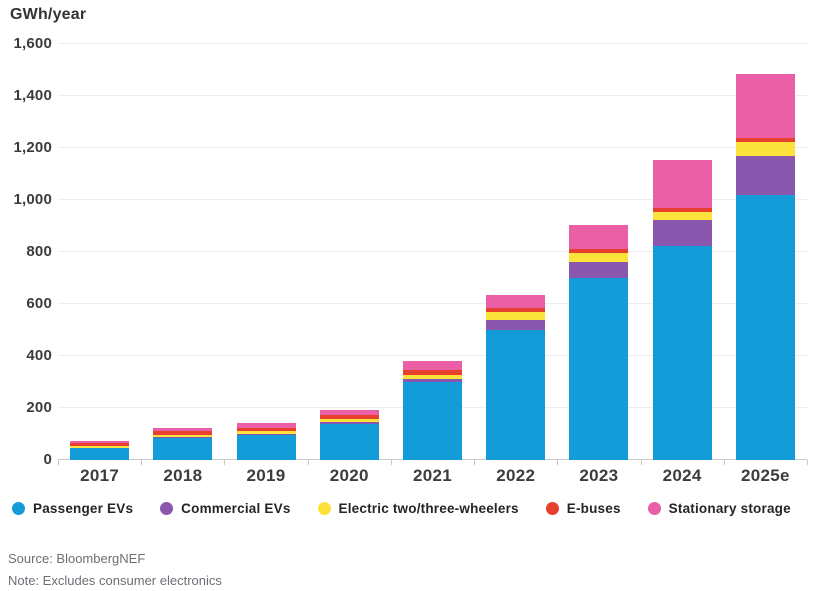  I want to click on legend-label: Commercial EVs, so click(236, 508).